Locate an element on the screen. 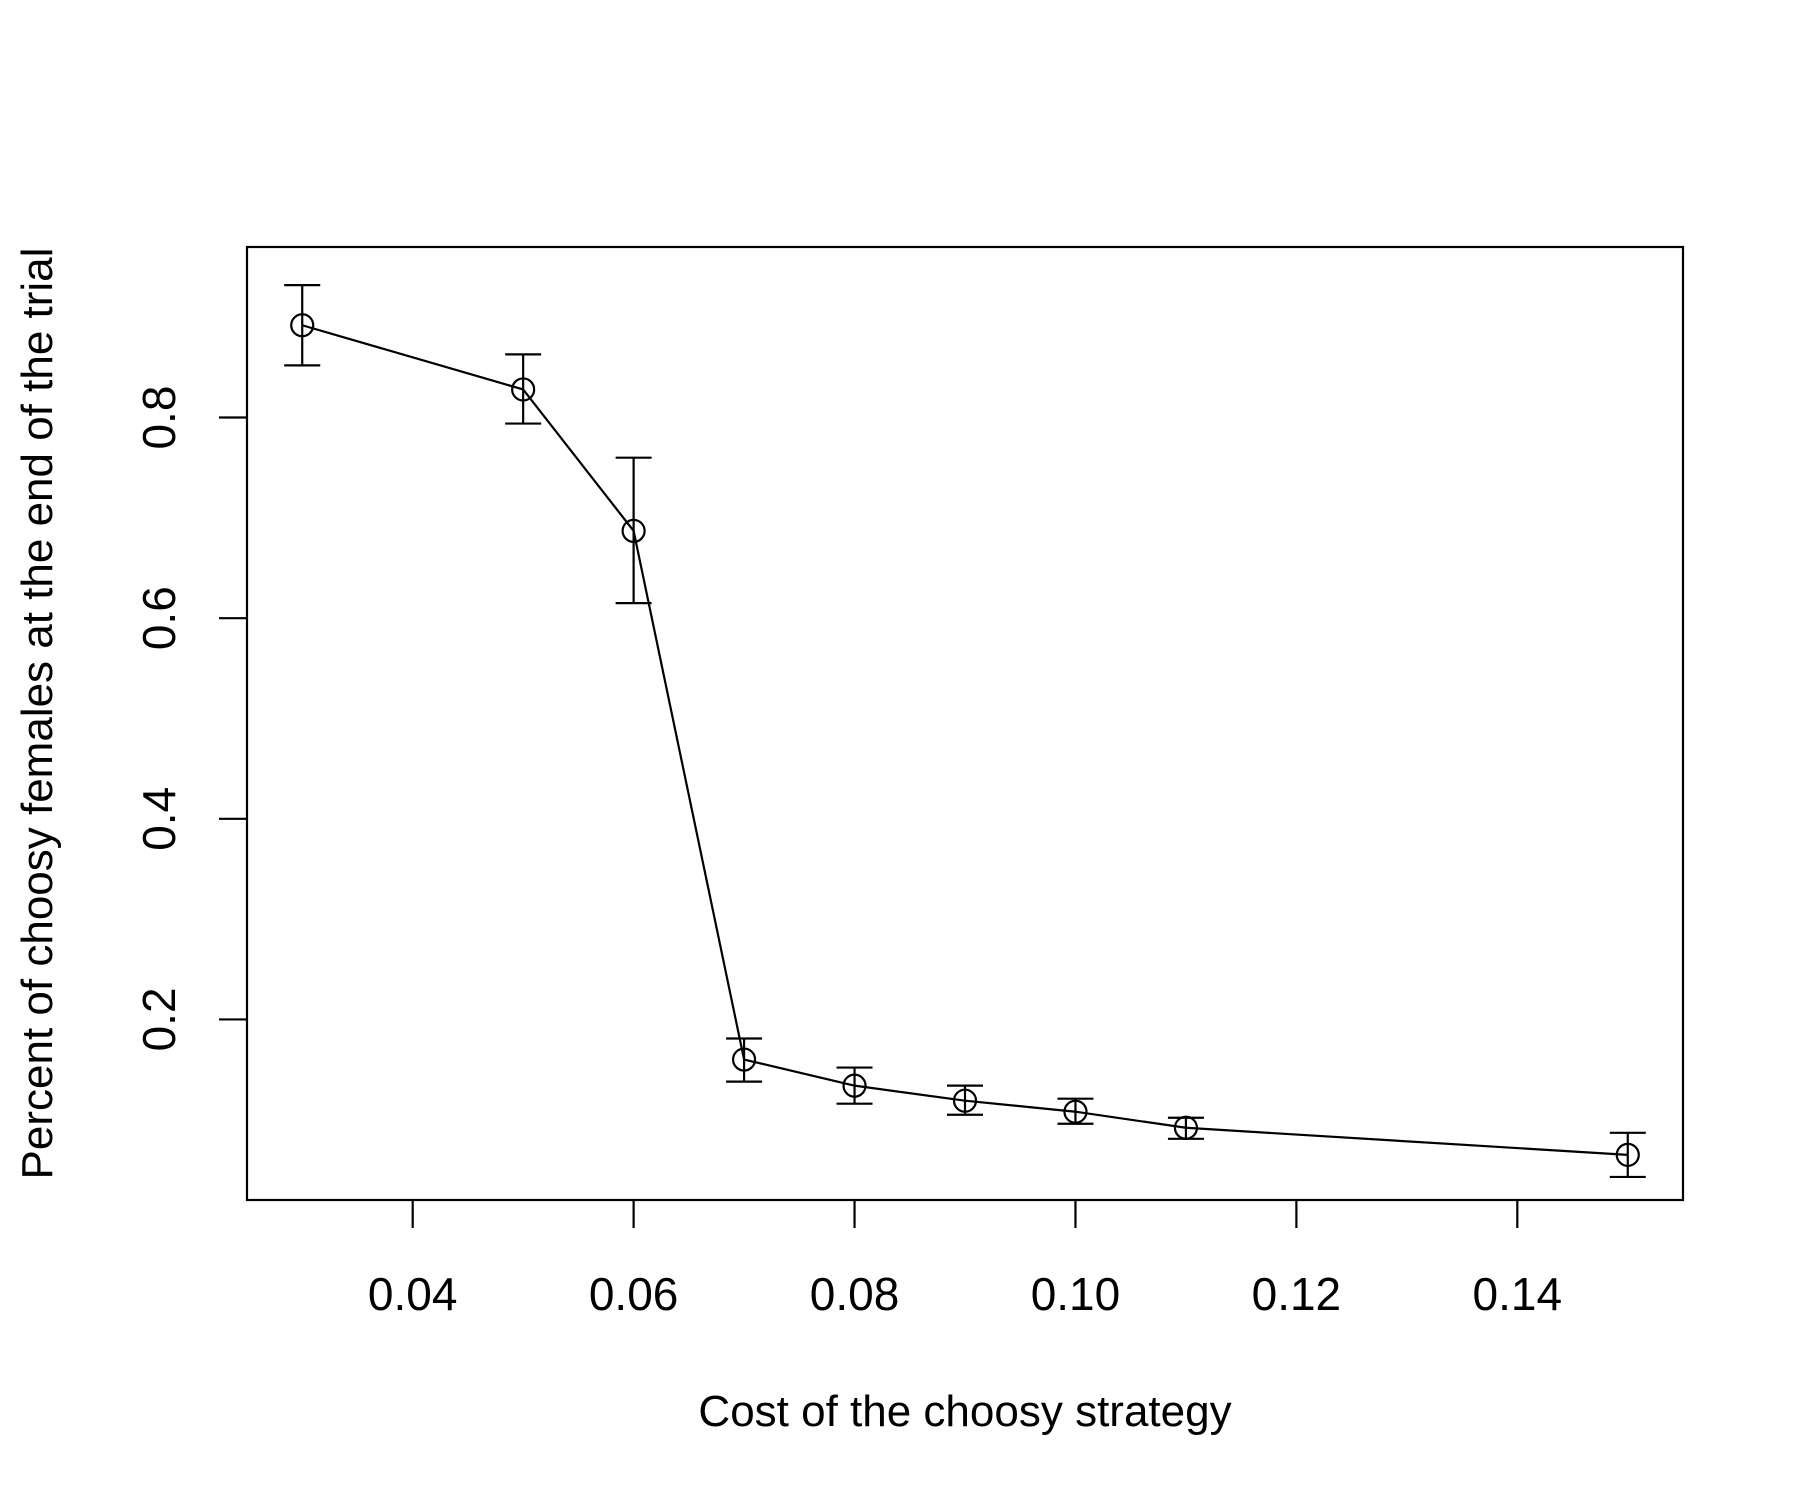  y-tick-label: 0.2 is located at coordinates (159, 1019).